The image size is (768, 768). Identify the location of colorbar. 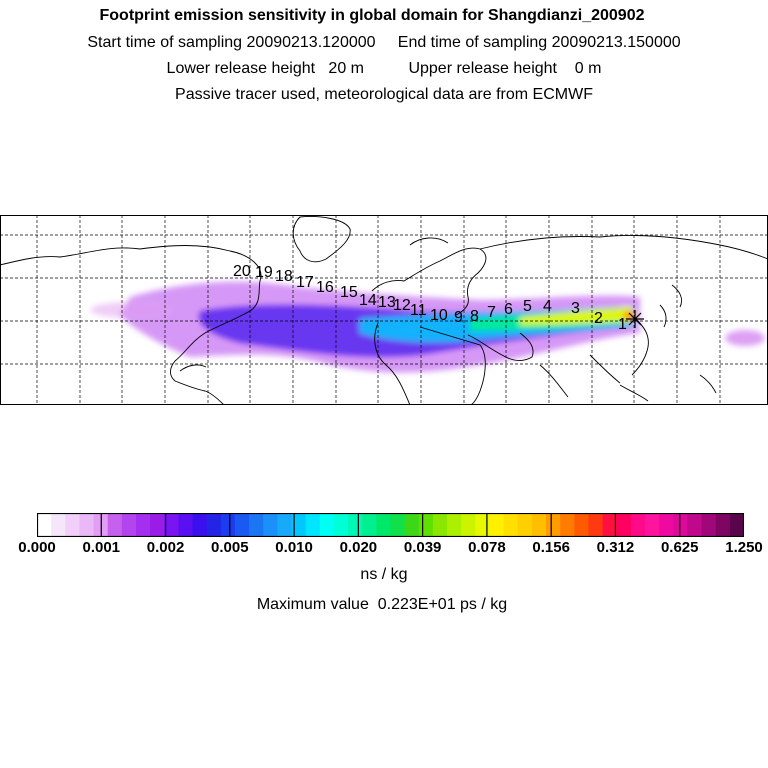
(390, 525).